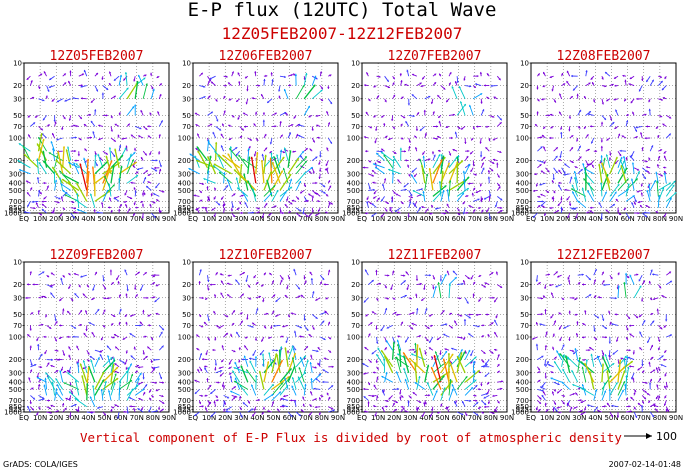 The height and width of the screenshot is (470, 684). I want to click on y-tick-label: 300, so click(184, 174).